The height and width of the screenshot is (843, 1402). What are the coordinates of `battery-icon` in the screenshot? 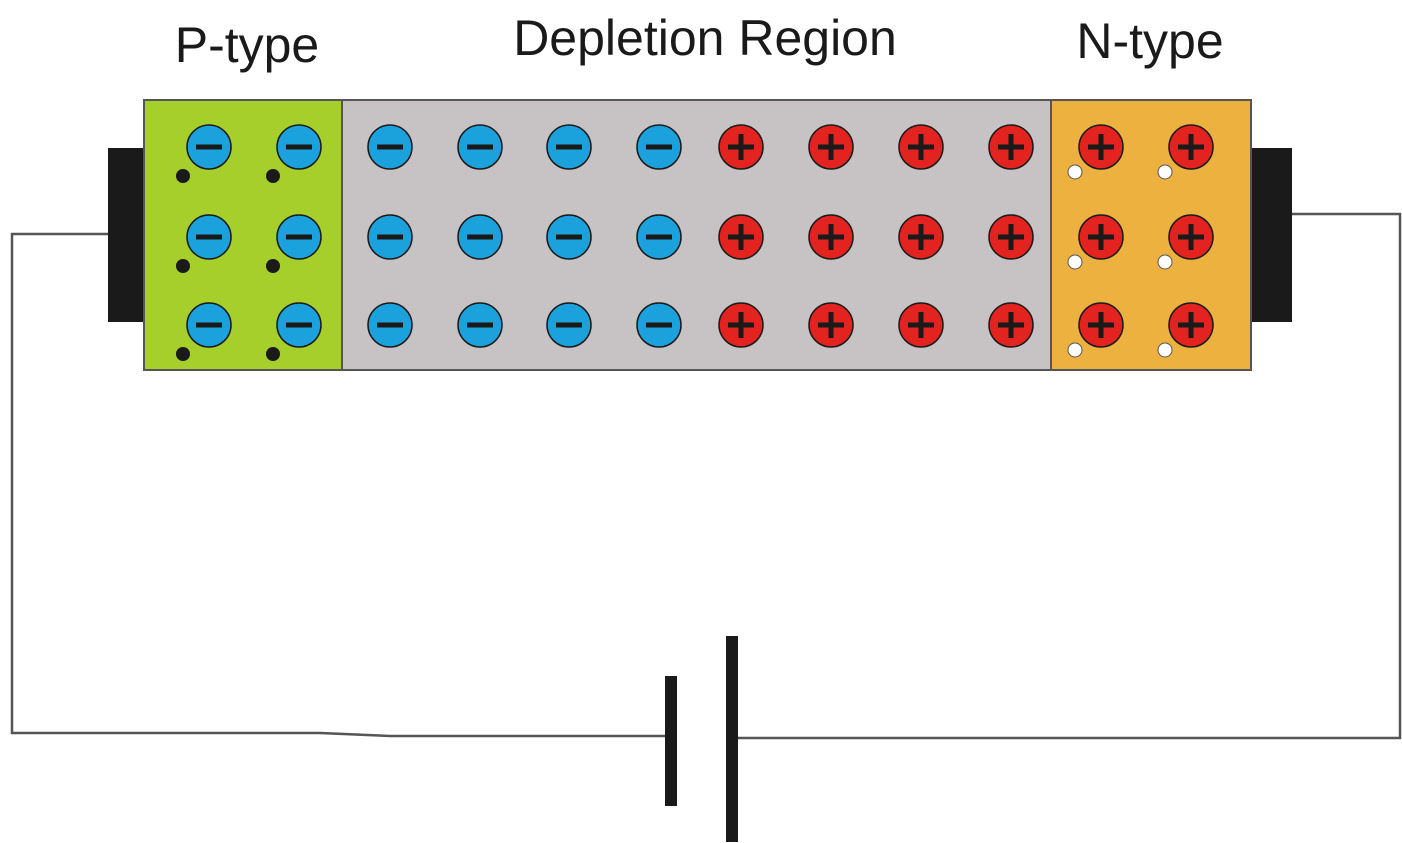 It's located at (701, 739).